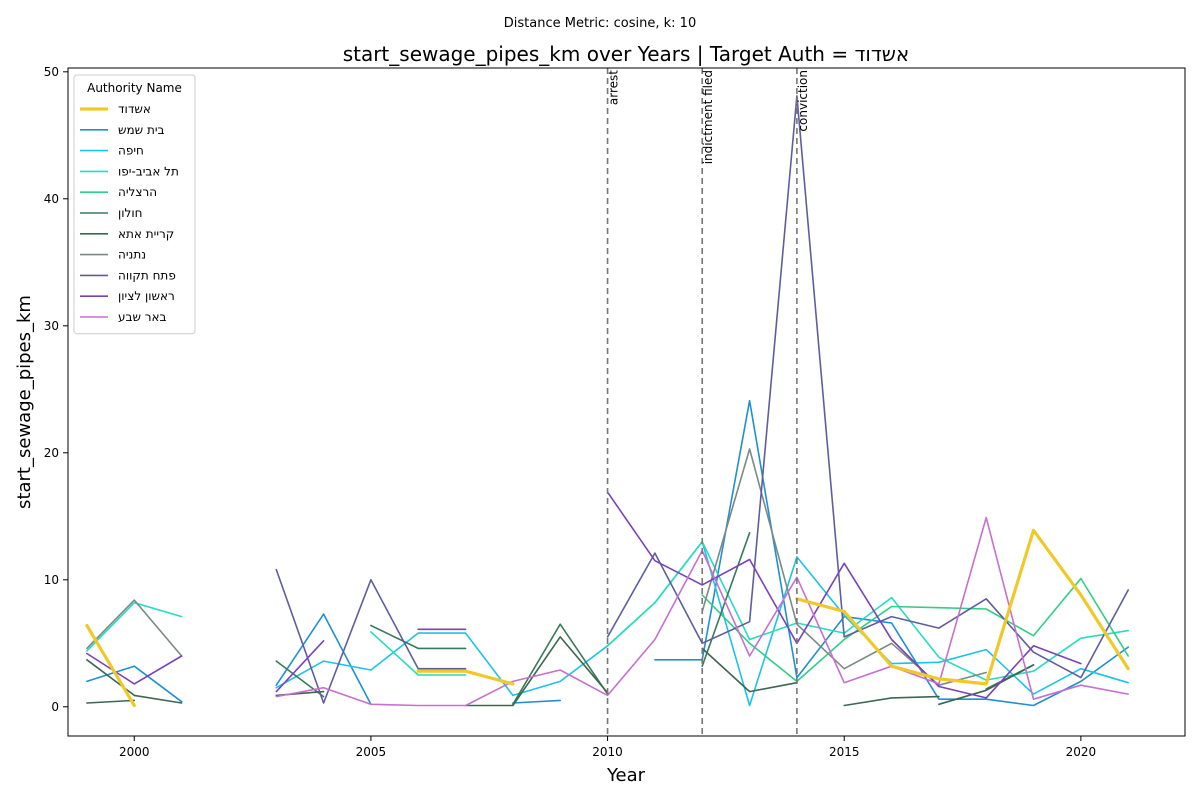  I want to click on event-label: indictment filed, so click(708, 117).